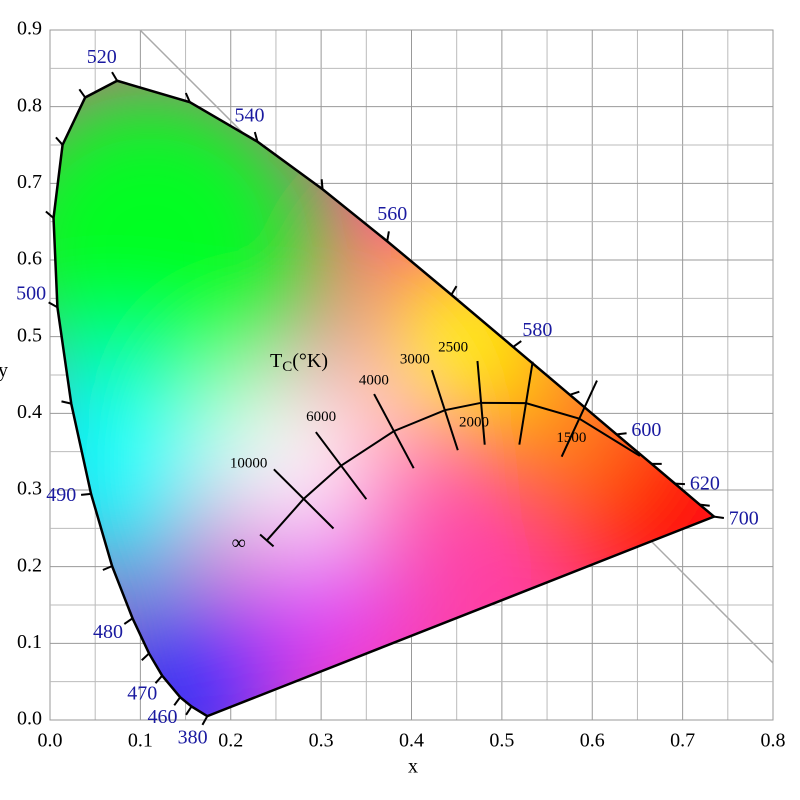 Image resolution: width=800 pixels, height=800 pixels. I want to click on x-tick-label: 0.1, so click(140, 741).